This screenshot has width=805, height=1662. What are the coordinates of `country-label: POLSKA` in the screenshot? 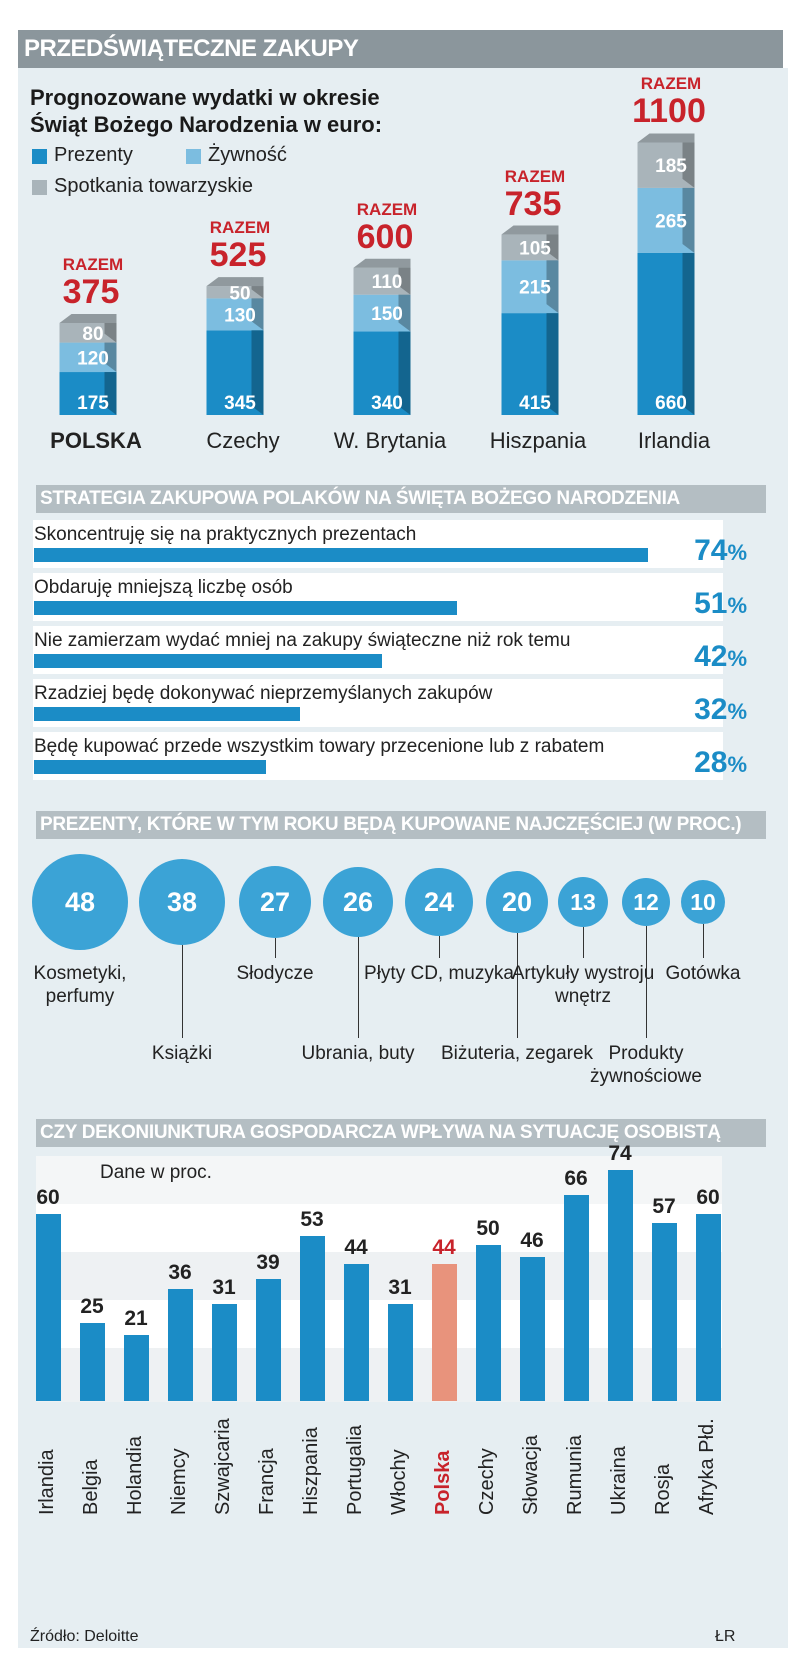 It's located at (96, 440).